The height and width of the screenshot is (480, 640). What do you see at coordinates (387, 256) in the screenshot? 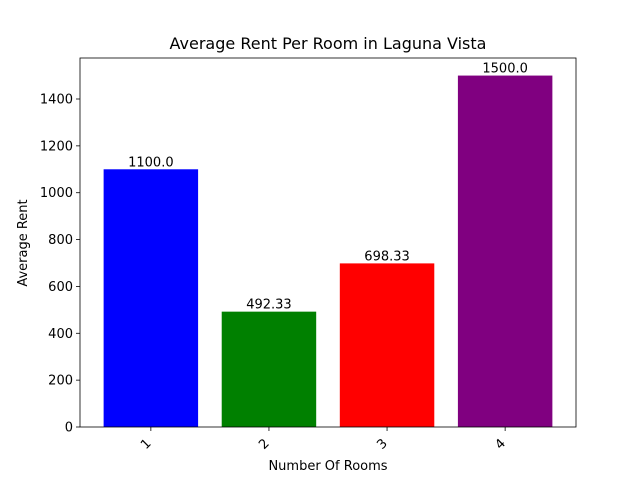
I see `bar-value-label-3: 698.33` at bounding box center [387, 256].